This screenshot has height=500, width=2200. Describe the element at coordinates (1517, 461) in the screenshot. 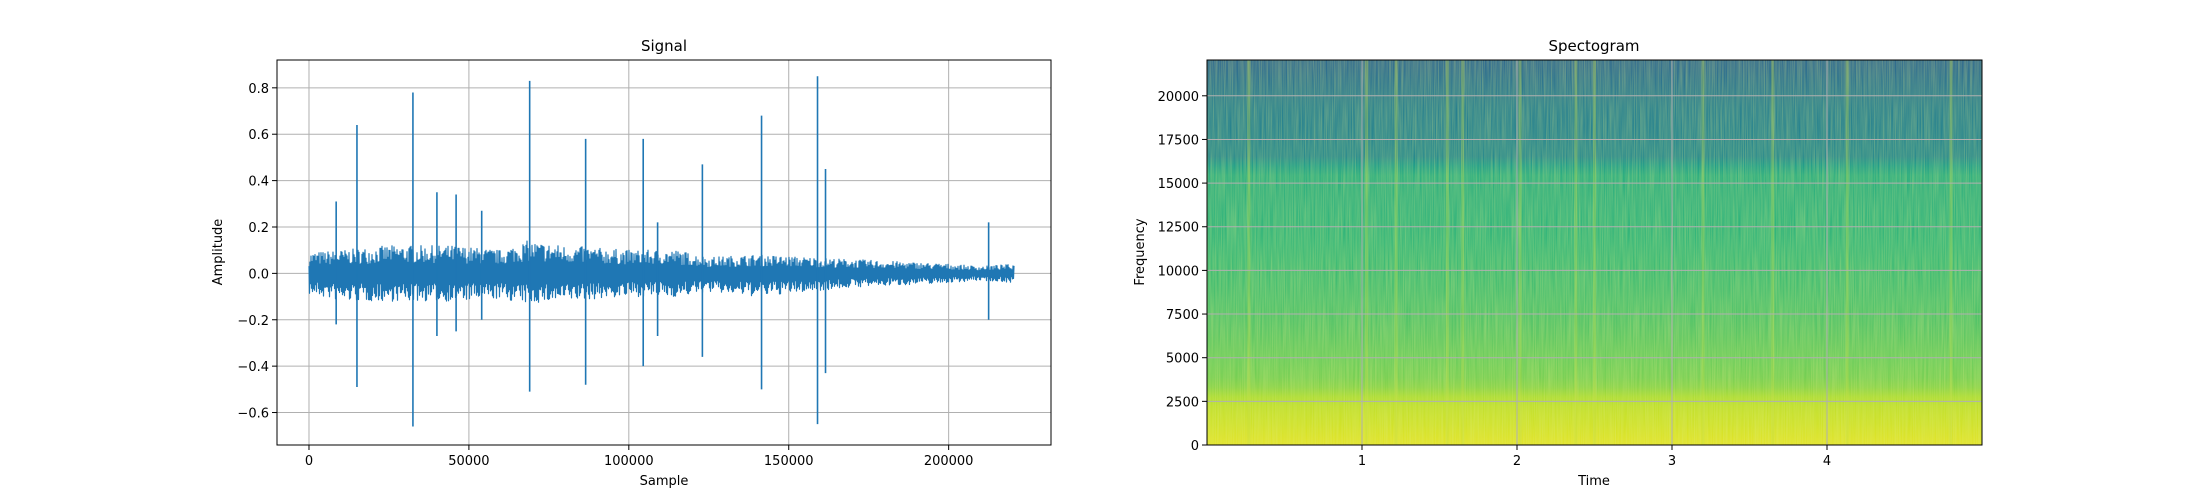

I see `x-tick-label: 2` at that location.